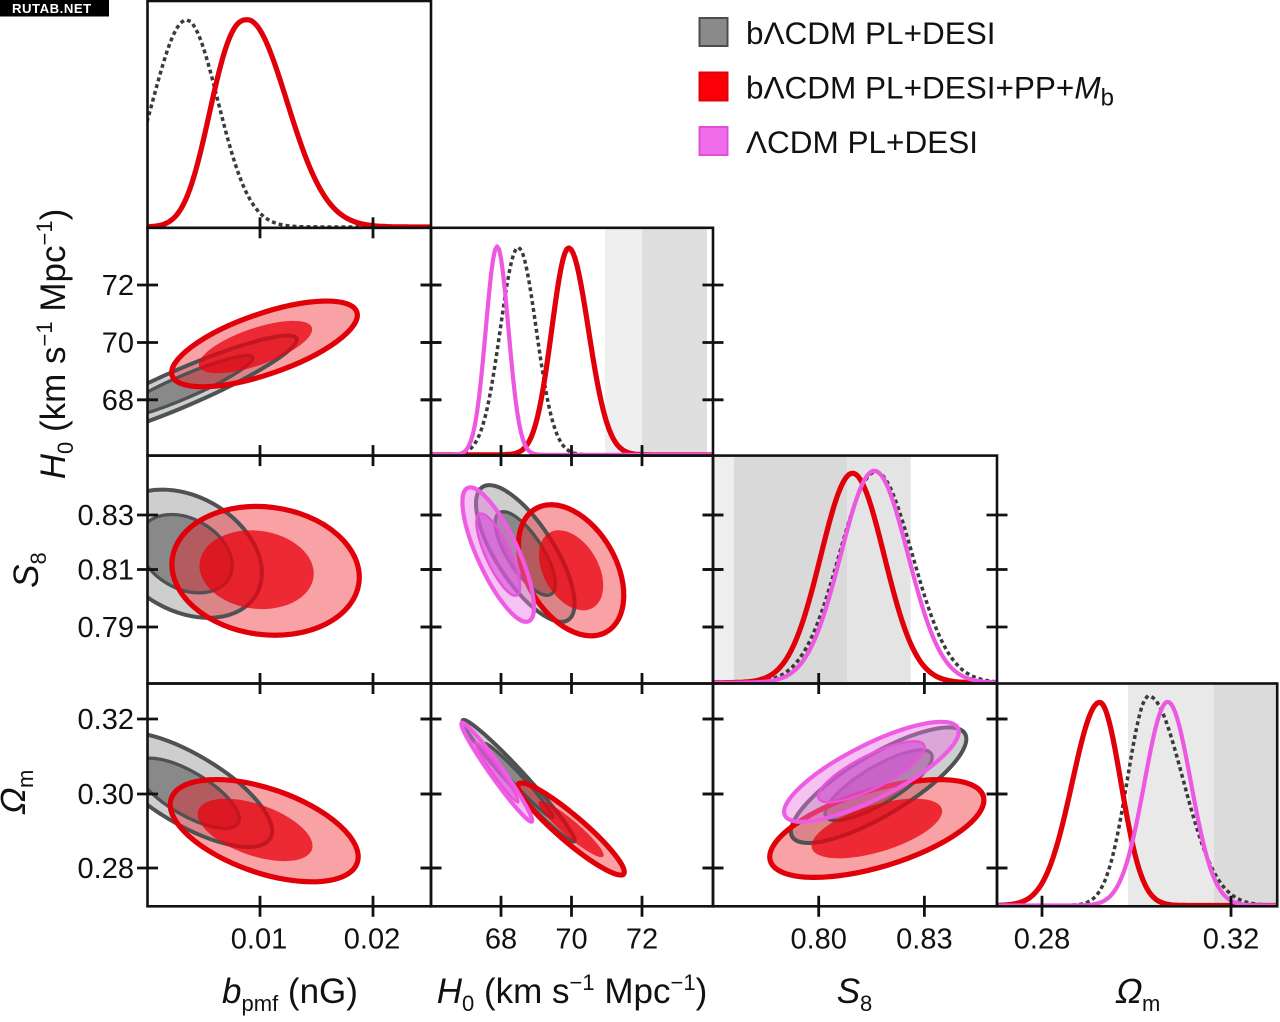 The height and width of the screenshot is (1022, 1280). Describe the element at coordinates (106, 795) in the screenshot. I see `svg-text: 0.30` at that location.